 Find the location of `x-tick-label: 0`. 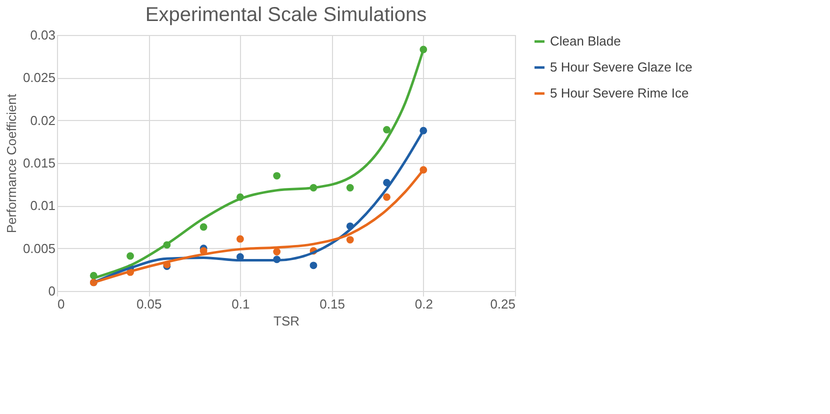

x-tick-label: 0 is located at coordinates (61, 304).